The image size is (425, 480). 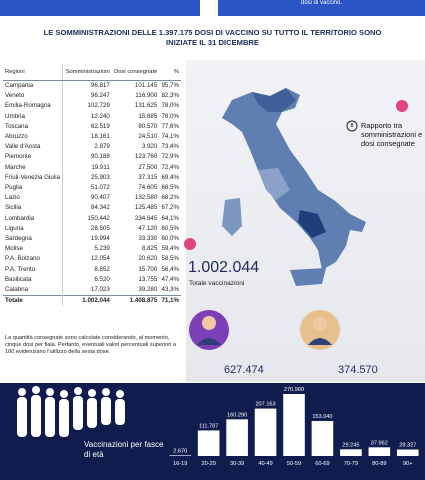 What do you see at coordinates (33, 229) in the screenshot?
I see `table-cell: Liguria` at bounding box center [33, 229].